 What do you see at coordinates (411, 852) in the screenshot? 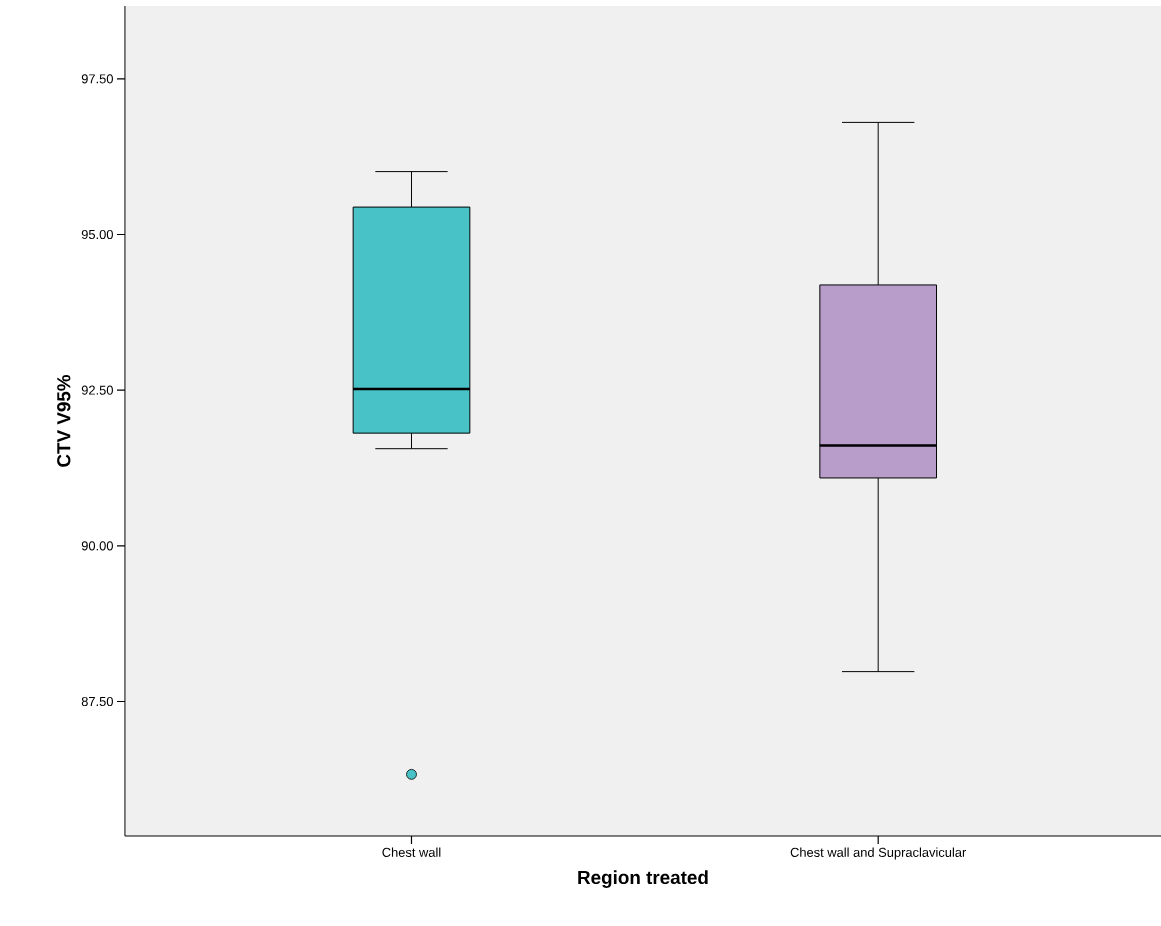
I see `x-tick-label: Chest wall` at bounding box center [411, 852].